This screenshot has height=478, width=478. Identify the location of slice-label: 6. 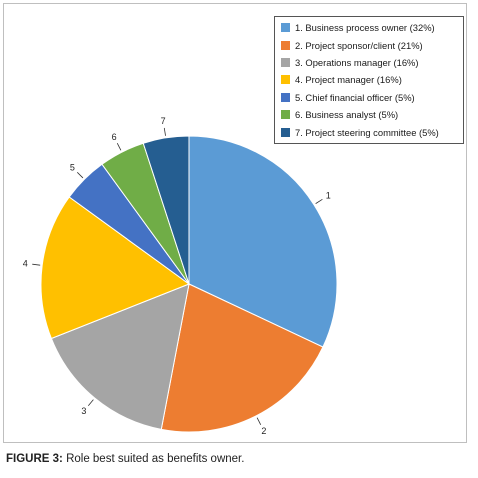
(114, 137).